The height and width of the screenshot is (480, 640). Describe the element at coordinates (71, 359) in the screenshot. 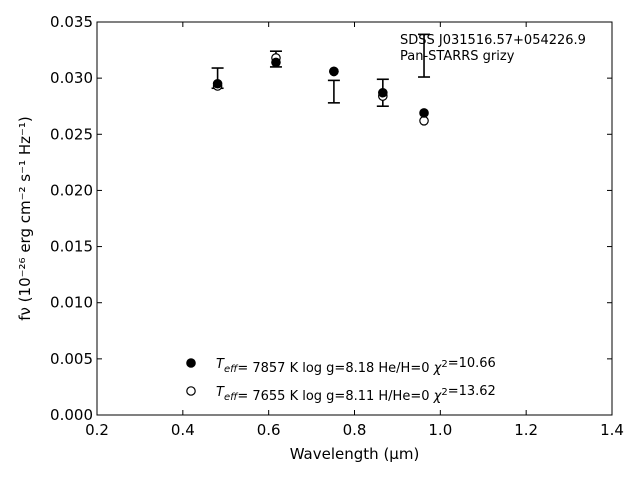

I see `y-tick-label: 0.005` at that location.